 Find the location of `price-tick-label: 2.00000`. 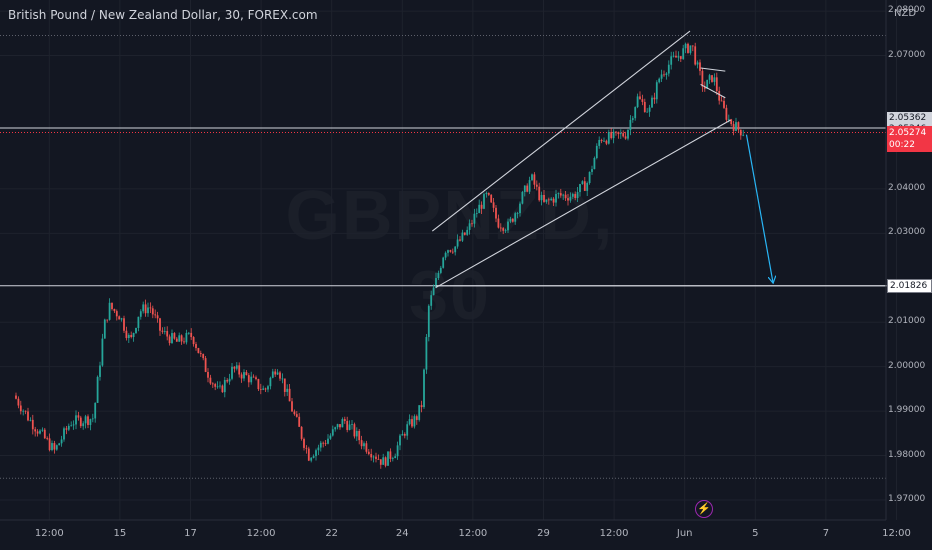

price-tick-label: 2.00000 is located at coordinates (907, 365).